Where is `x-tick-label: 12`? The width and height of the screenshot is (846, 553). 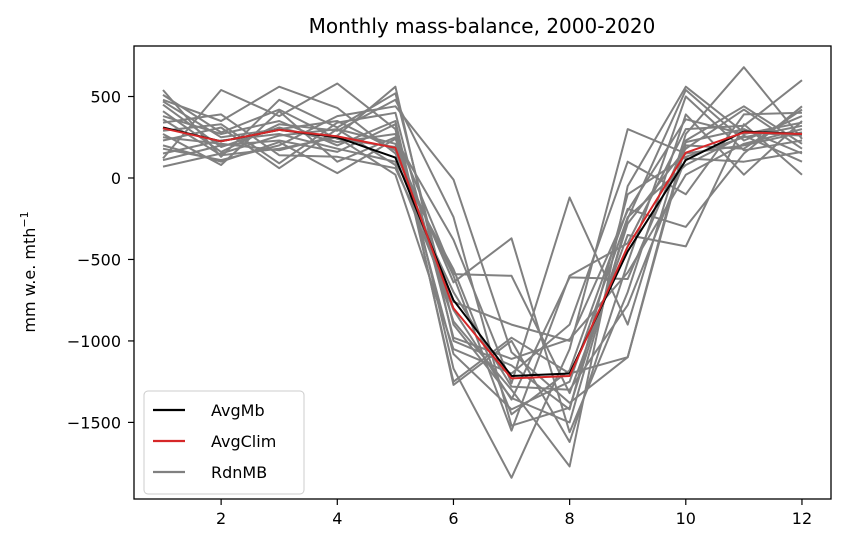
x-tick-label: 12 is located at coordinates (802, 518).